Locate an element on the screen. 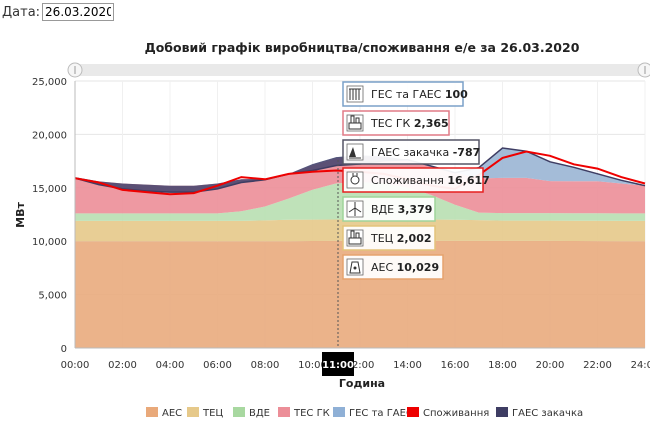  legend-item-гаес-закачка: ГАЕС закачка is located at coordinates (539, 413).